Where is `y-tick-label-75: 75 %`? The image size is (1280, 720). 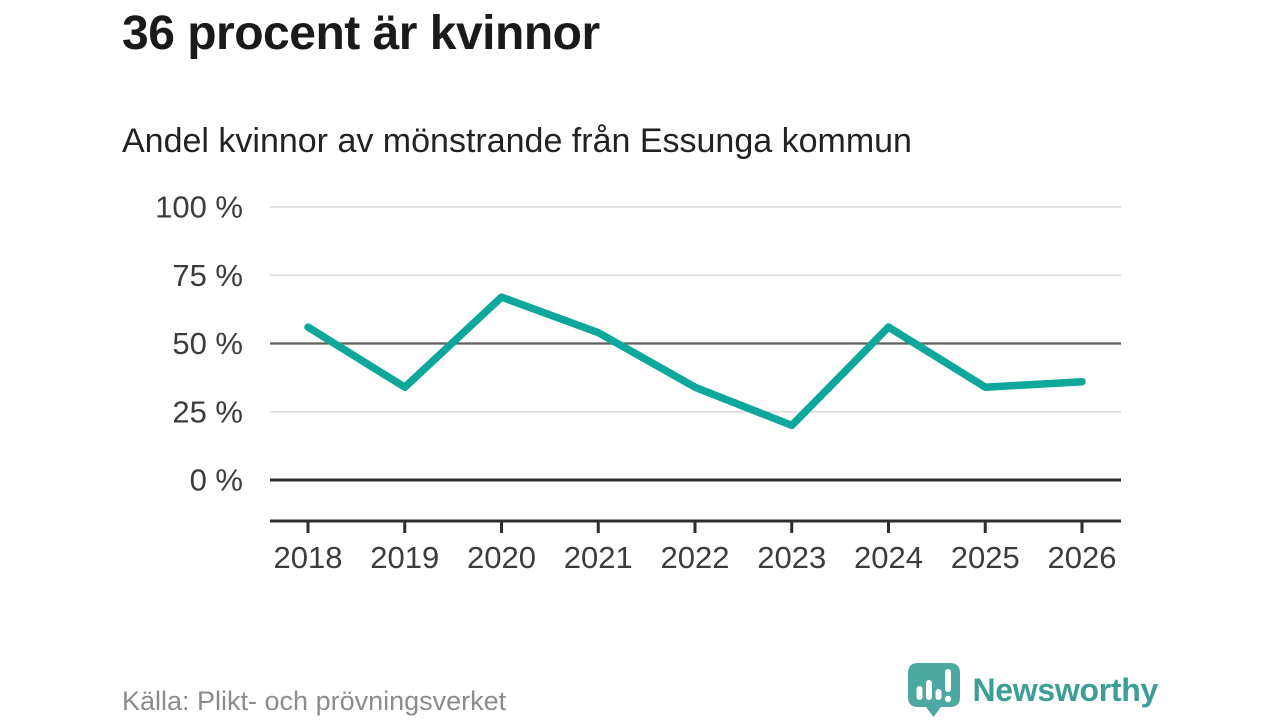
y-tick-label-75: 75 % is located at coordinates (207, 275).